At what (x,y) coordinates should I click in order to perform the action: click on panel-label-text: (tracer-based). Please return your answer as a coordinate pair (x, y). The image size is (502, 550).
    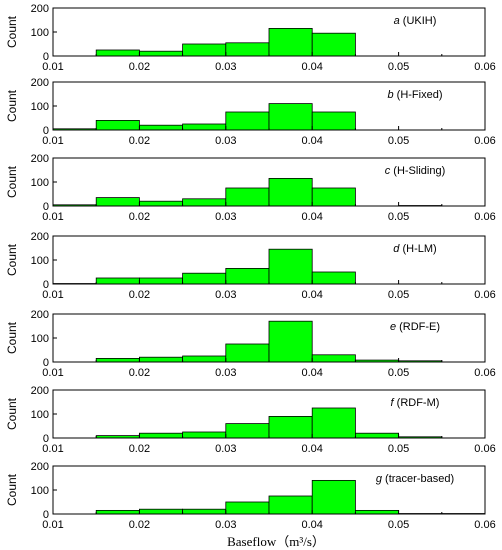
    Looking at the image, I should click on (418, 479).